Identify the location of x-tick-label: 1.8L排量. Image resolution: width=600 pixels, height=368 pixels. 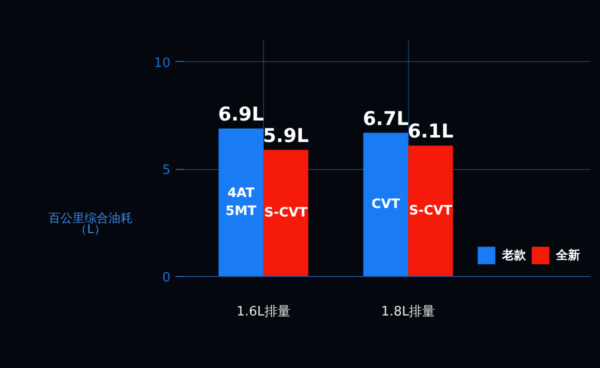
(408, 312).